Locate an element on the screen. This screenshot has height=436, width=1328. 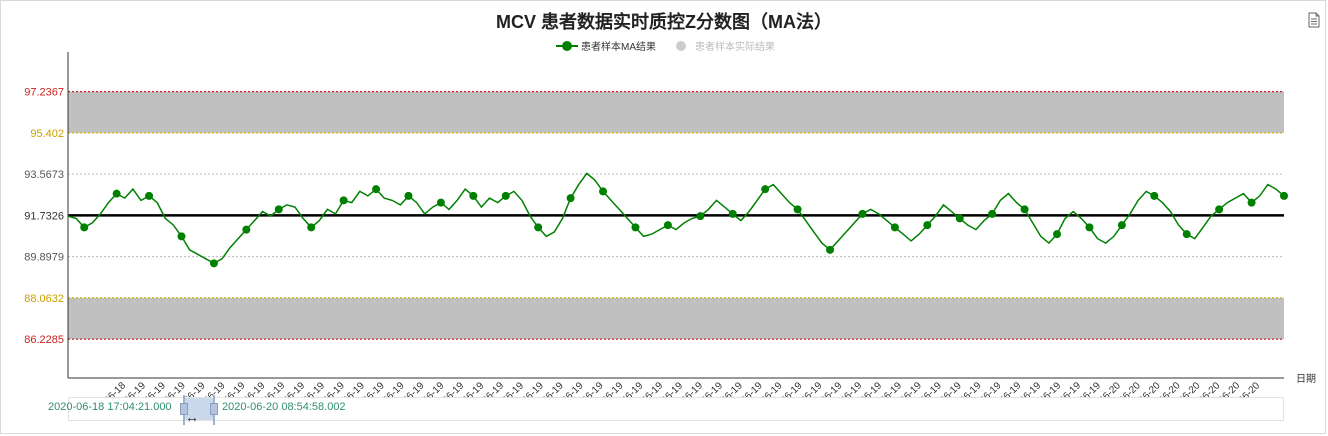
data-zoom-end-label: 2020-06-20 08:54:58.002 is located at coordinates (284, 407).